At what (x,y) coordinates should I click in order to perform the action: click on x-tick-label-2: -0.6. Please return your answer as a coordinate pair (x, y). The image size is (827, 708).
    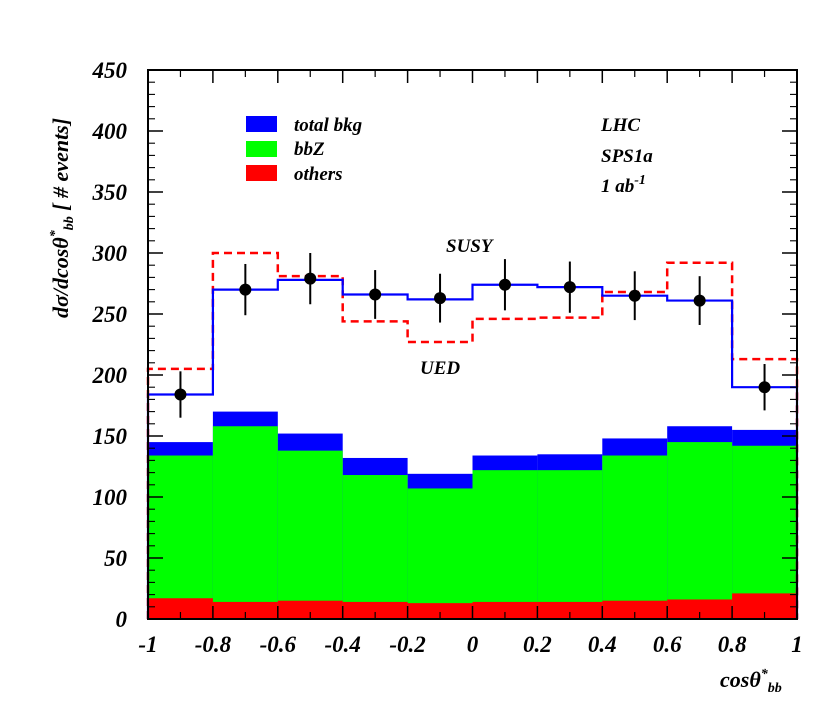
    Looking at the image, I should click on (278, 644).